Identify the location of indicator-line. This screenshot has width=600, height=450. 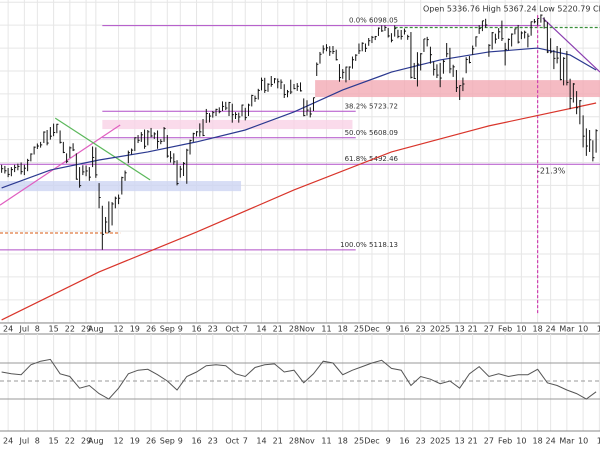
(299, 379).